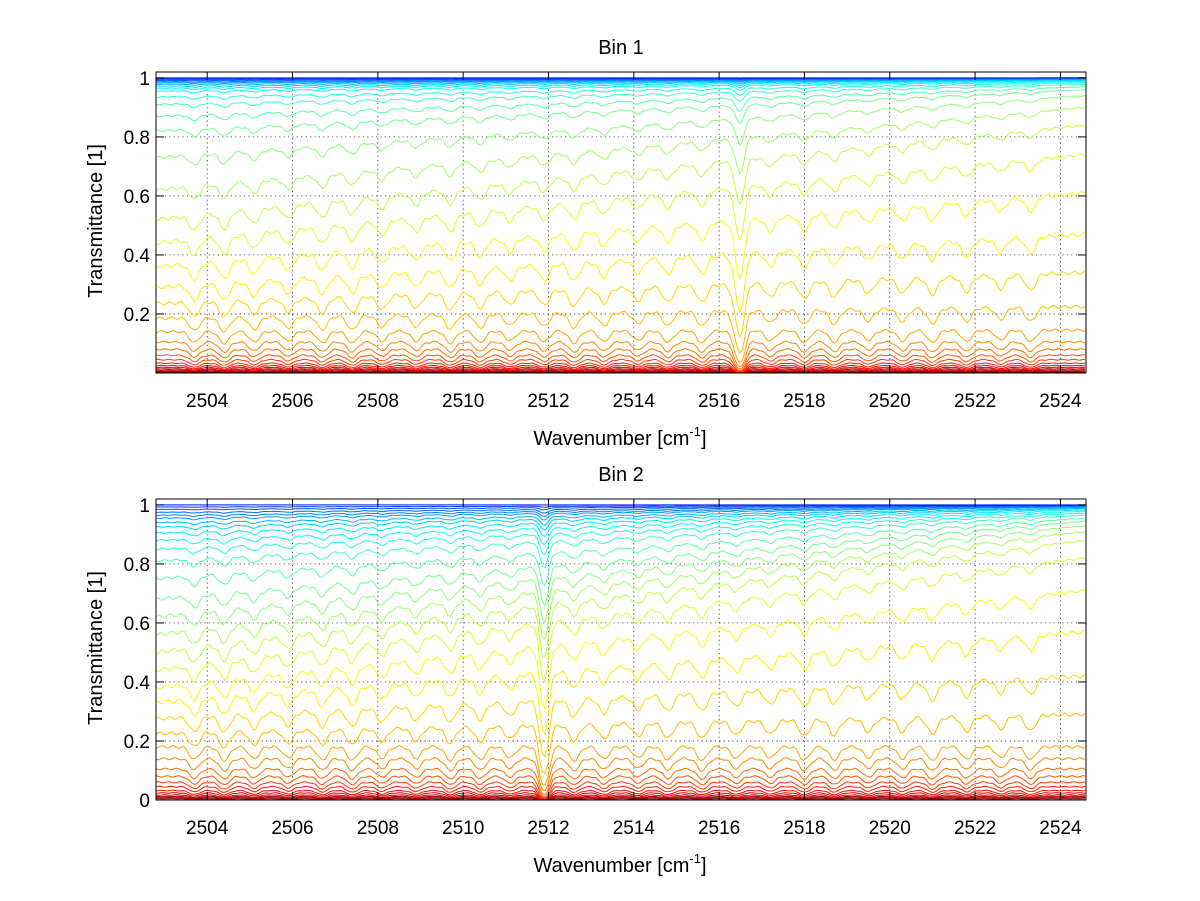 The width and height of the screenshot is (1200, 901). Describe the element at coordinates (621, 475) in the screenshot. I see `chart-title: Bin 2` at that location.